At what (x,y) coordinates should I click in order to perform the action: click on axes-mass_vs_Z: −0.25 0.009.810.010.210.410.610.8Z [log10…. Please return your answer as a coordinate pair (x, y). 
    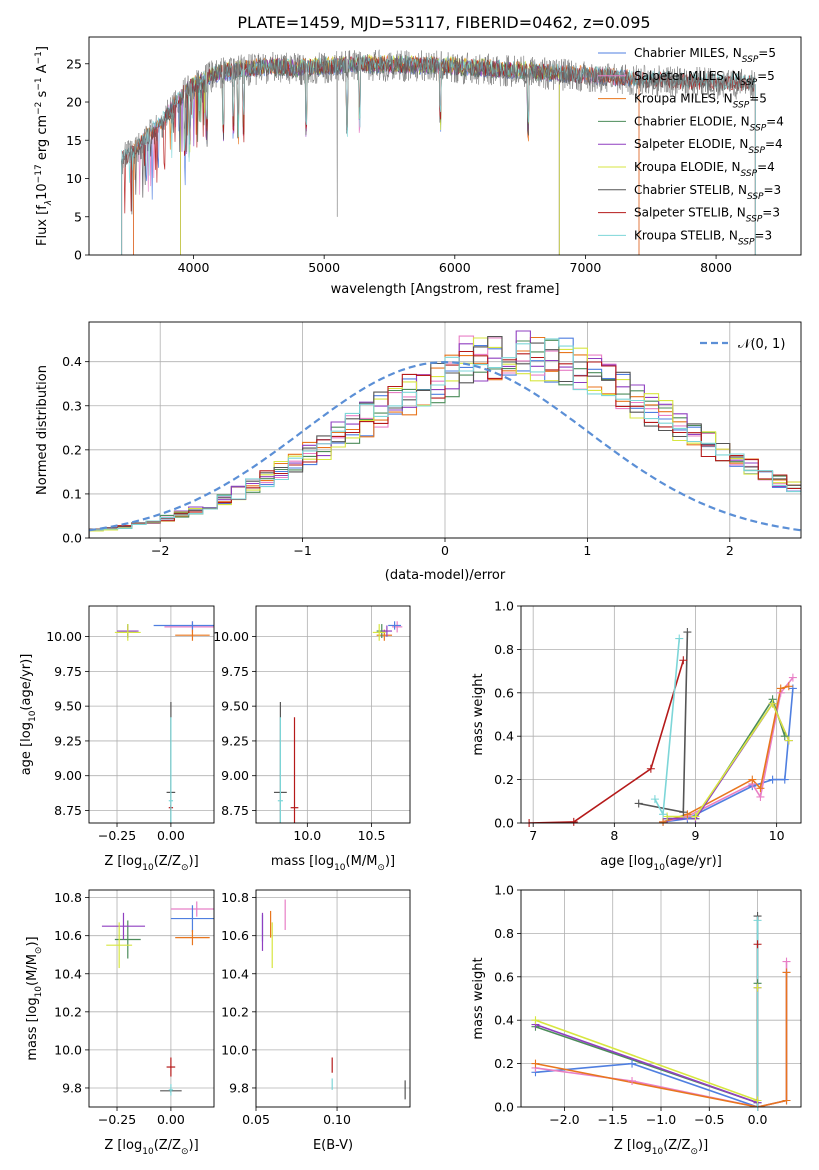
    Looking at the image, I should click on (120, 1023).